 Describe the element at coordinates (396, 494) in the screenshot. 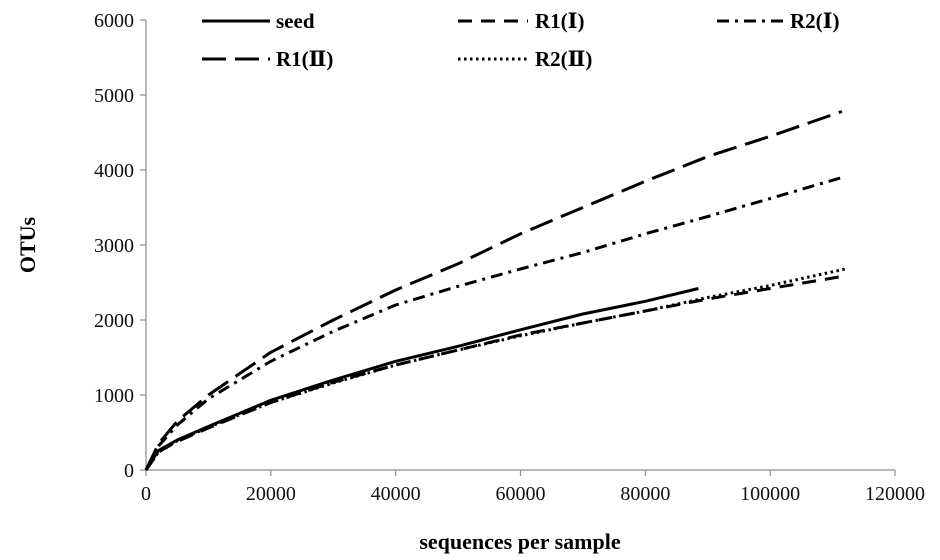

I see `x-tick-label: 40000` at that location.